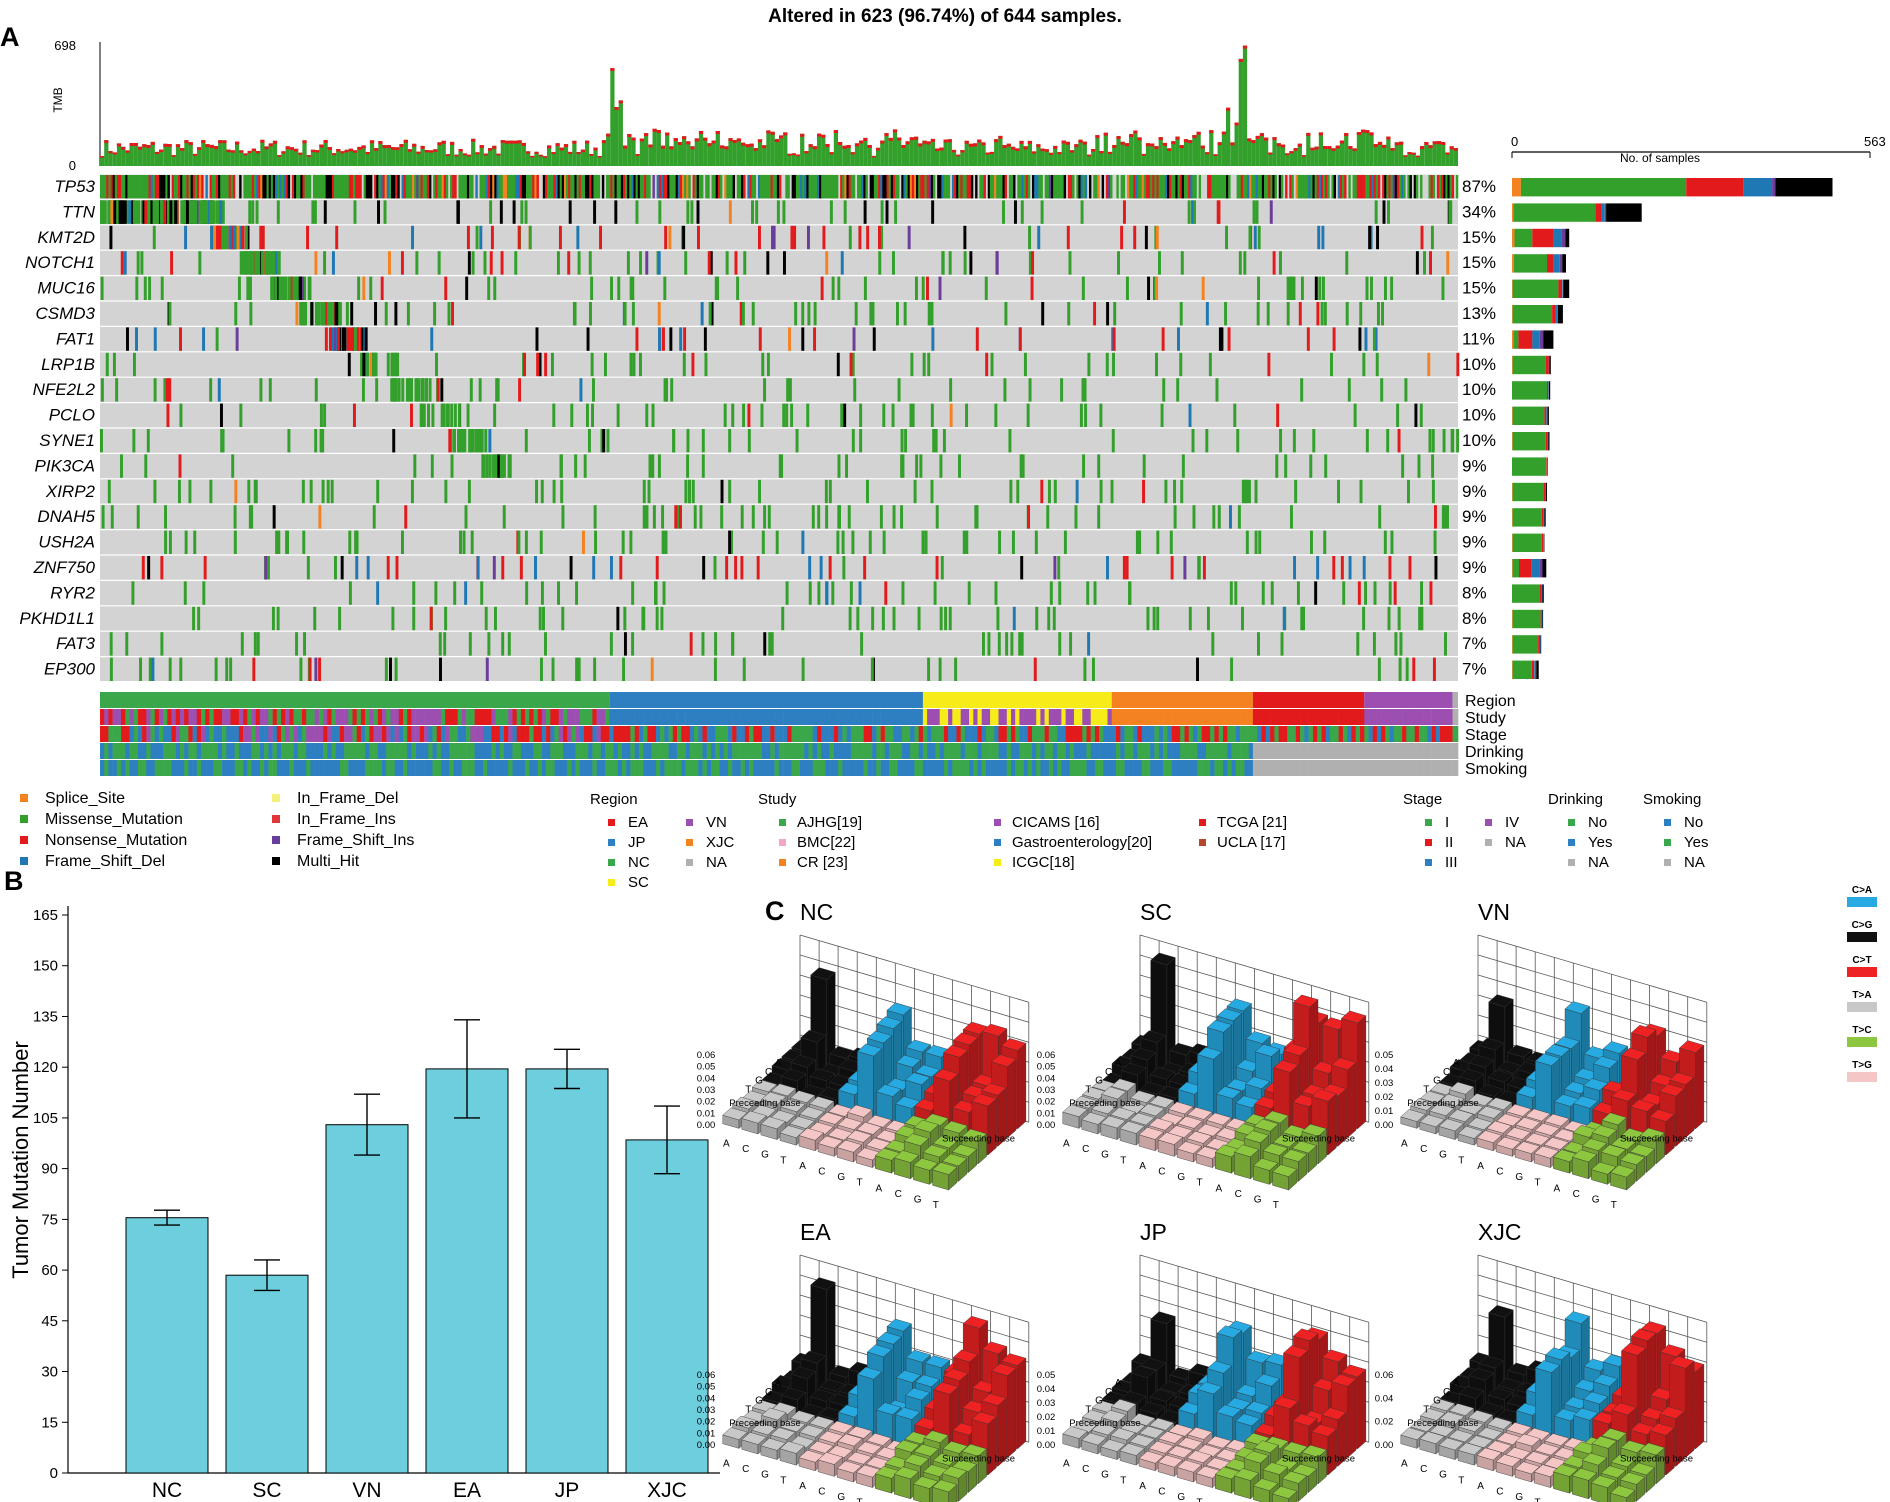  Describe the element at coordinates (79, 211) in the screenshot. I see `gene-label: TTN` at that location.